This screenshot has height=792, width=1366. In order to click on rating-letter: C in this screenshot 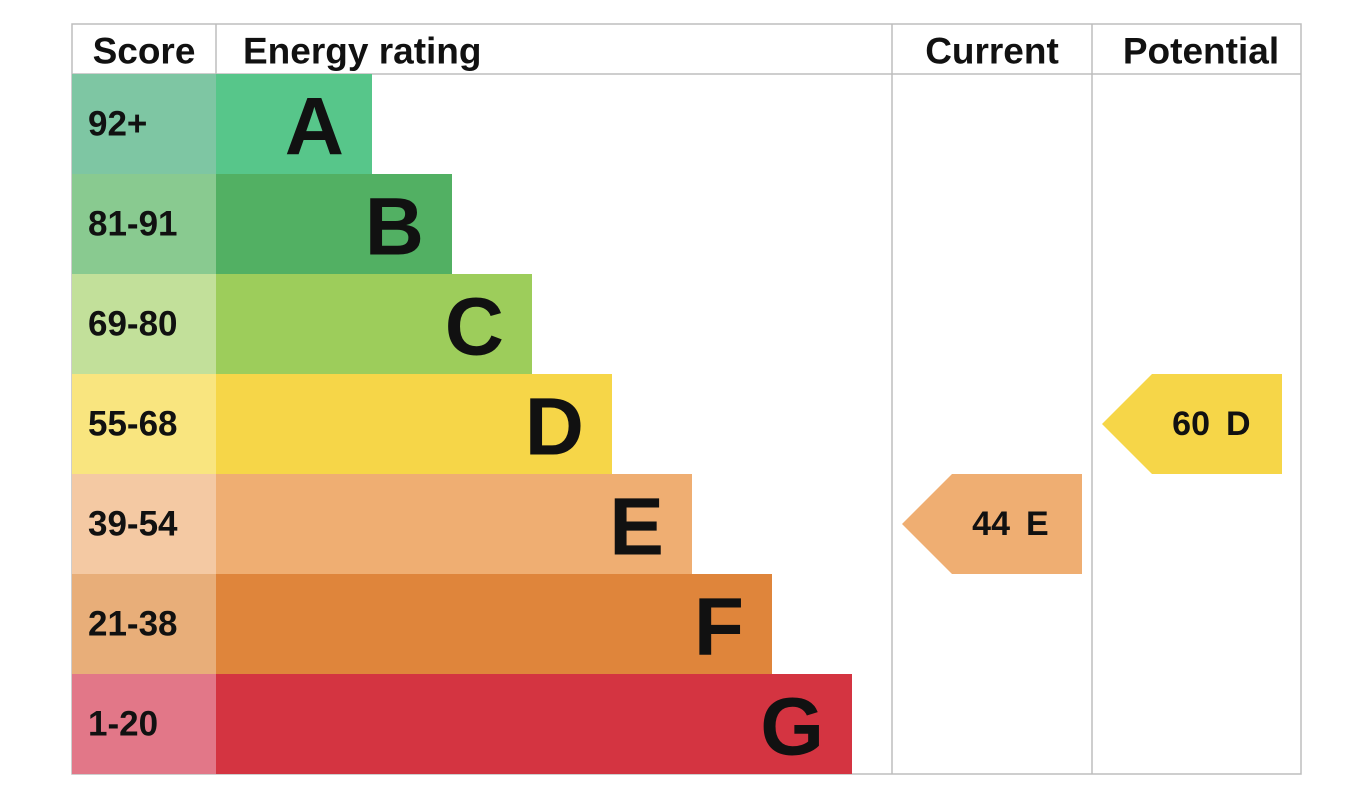, I will do `click(474, 327)`.